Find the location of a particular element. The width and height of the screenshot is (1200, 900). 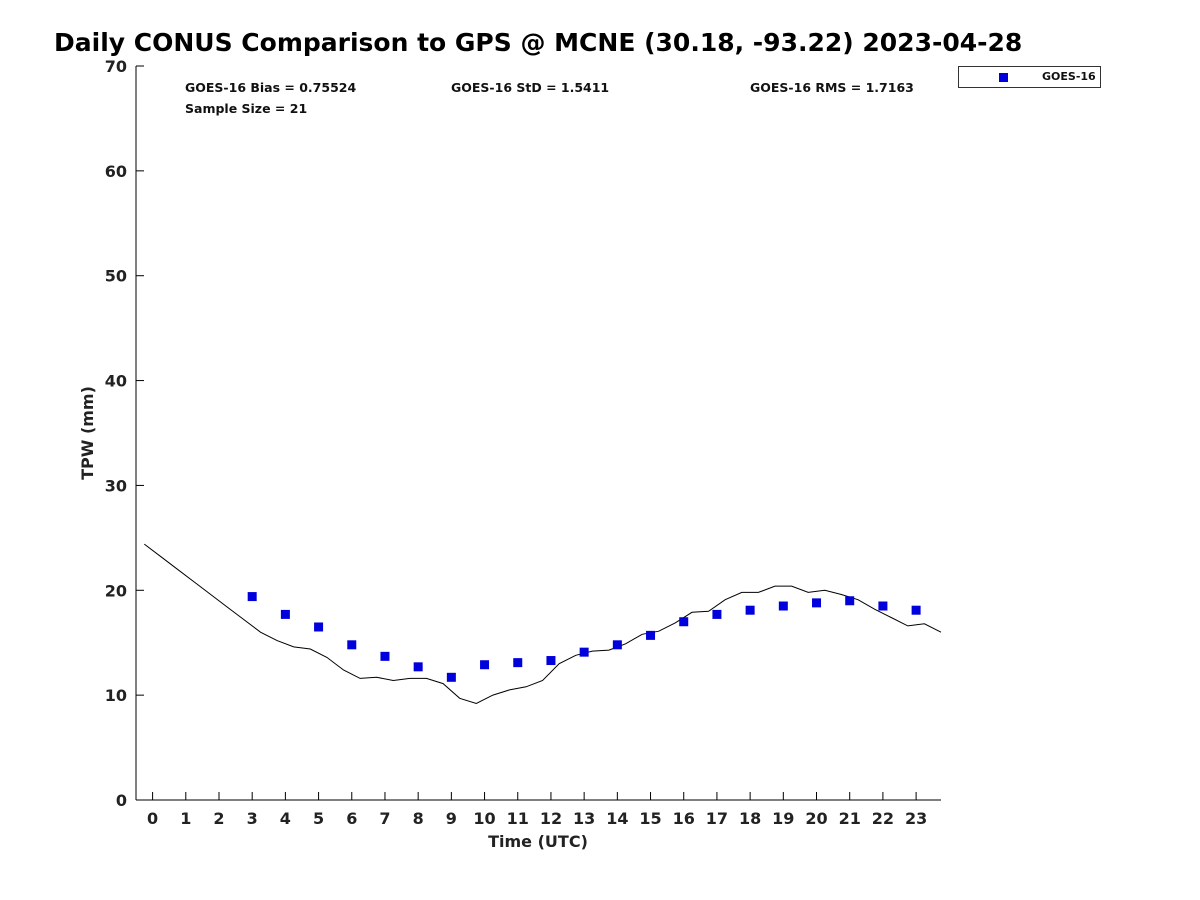

x-tick-label: 21 is located at coordinates (850, 818).